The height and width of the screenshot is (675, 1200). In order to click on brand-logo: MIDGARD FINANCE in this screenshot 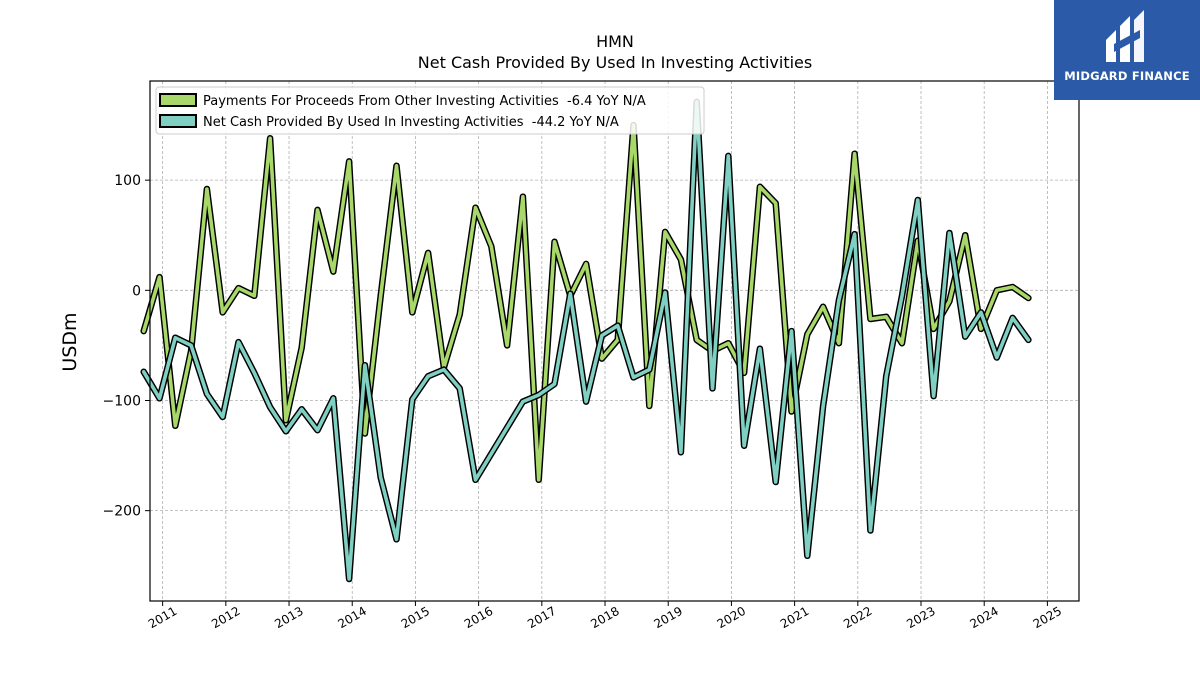, I will do `click(1127, 50)`.